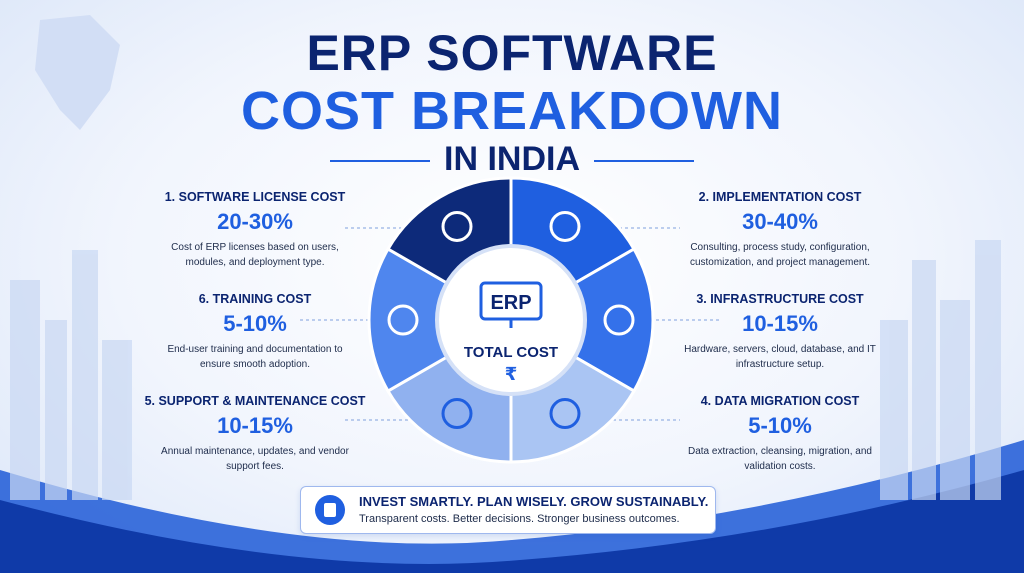  Describe the element at coordinates (780, 299) in the screenshot. I see `item-heading: 3. INFRASTRUCTURE COST` at that location.